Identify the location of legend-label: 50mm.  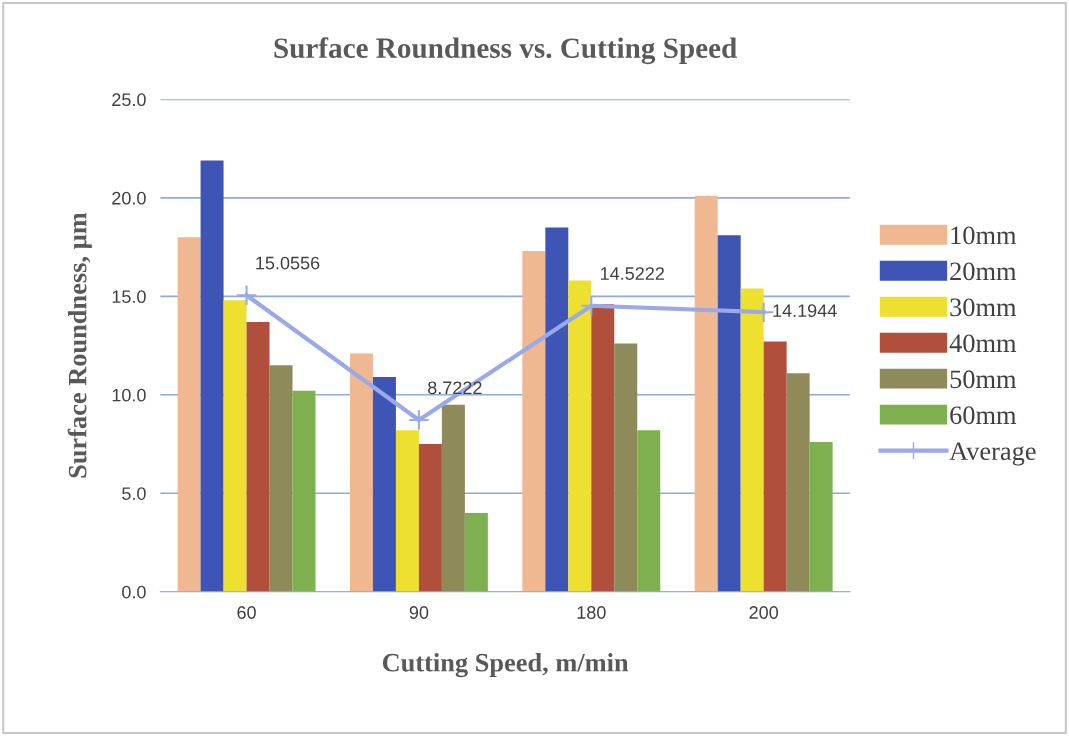
(983, 379).